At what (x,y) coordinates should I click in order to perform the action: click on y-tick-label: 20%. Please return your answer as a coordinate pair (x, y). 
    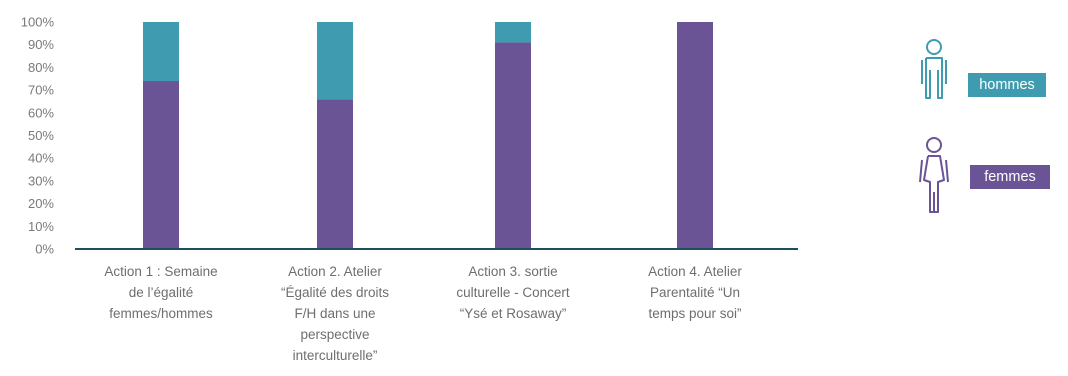
    Looking at the image, I should click on (41, 203).